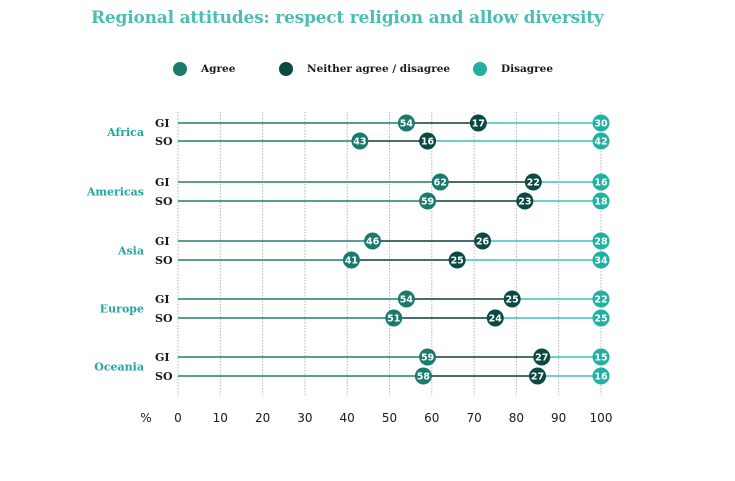 This screenshot has width=735, height=481. What do you see at coordinates (347, 418) in the screenshot?
I see `x-tick-label-40: 40` at bounding box center [347, 418].